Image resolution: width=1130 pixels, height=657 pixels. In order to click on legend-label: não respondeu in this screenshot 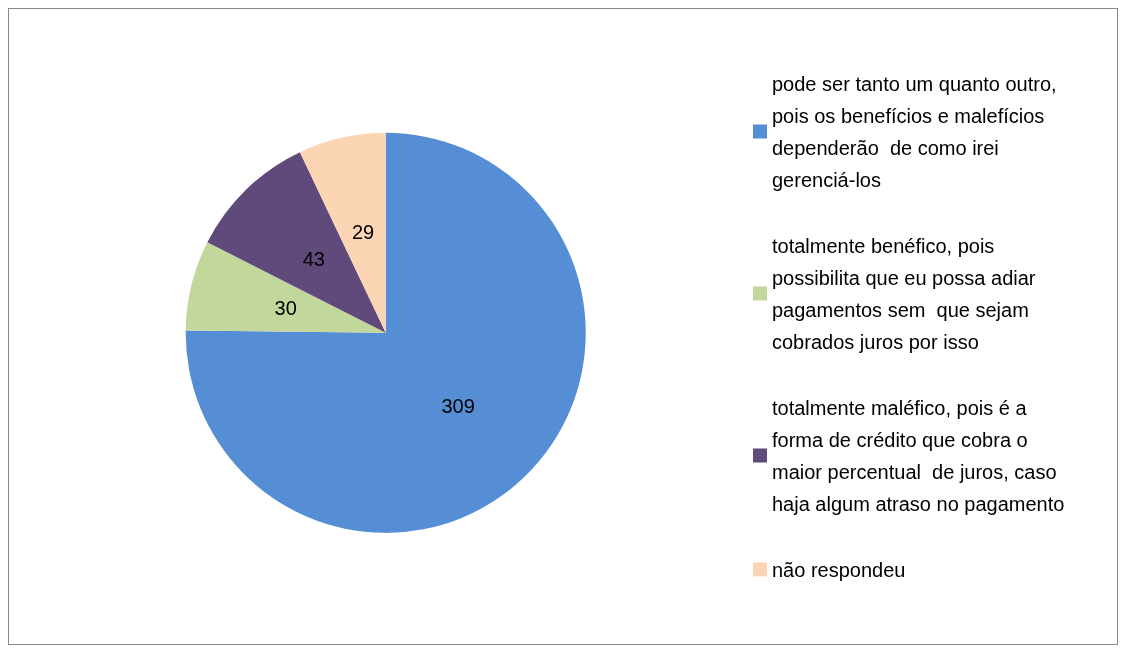, I will do `click(839, 569)`.